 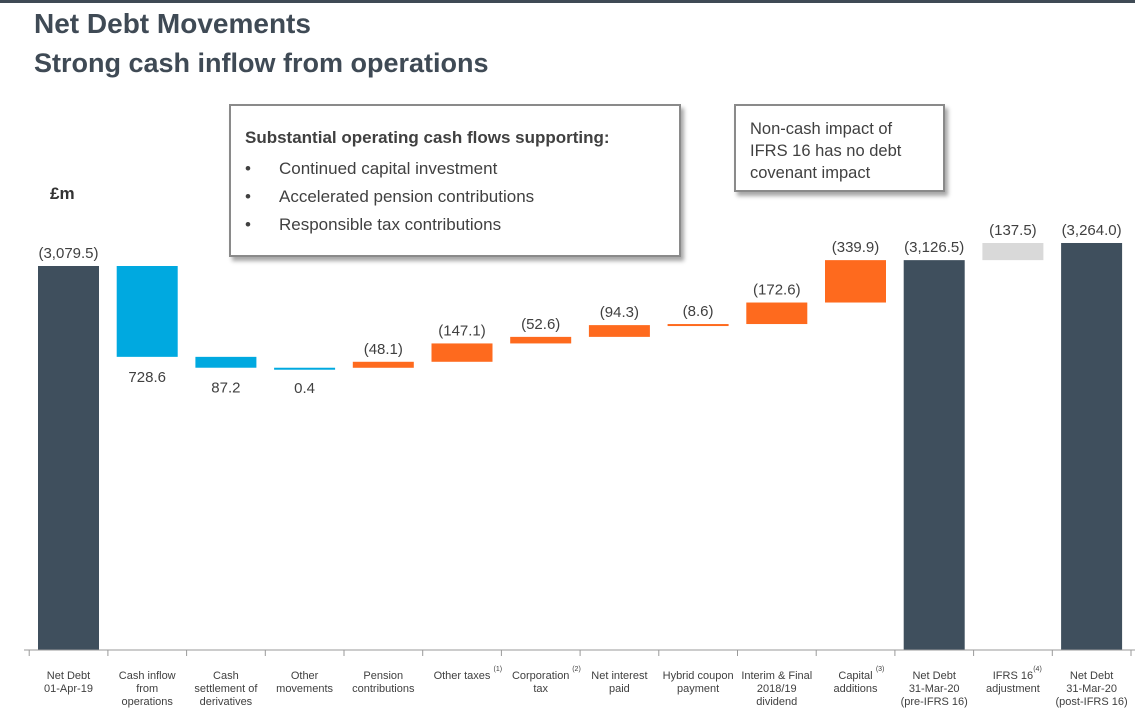 I want to click on category-label: IFRS 16 adjustment, so click(x=1013, y=682).